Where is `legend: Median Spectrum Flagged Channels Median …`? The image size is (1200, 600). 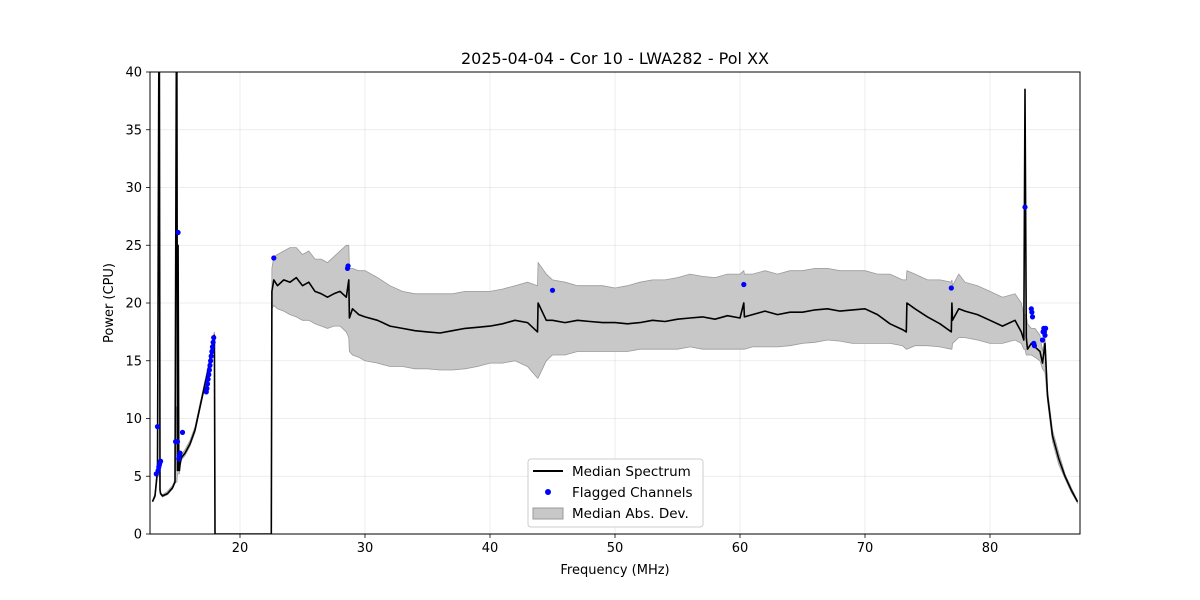 legend: Median Spectrum Flagged Channels Median … is located at coordinates (615, 493).